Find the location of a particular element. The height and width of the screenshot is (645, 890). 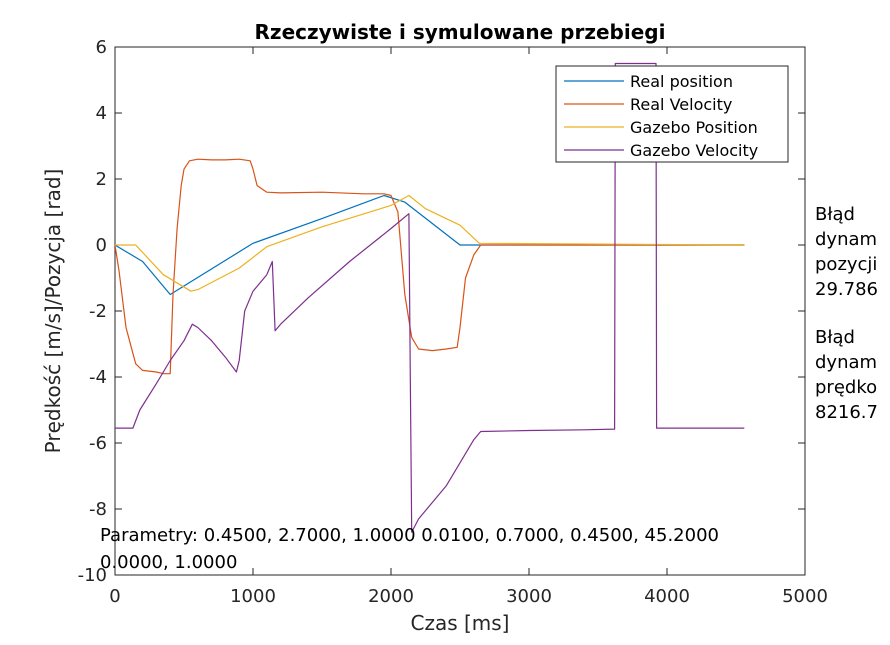

series-line-gazebo-position is located at coordinates (430, 243).